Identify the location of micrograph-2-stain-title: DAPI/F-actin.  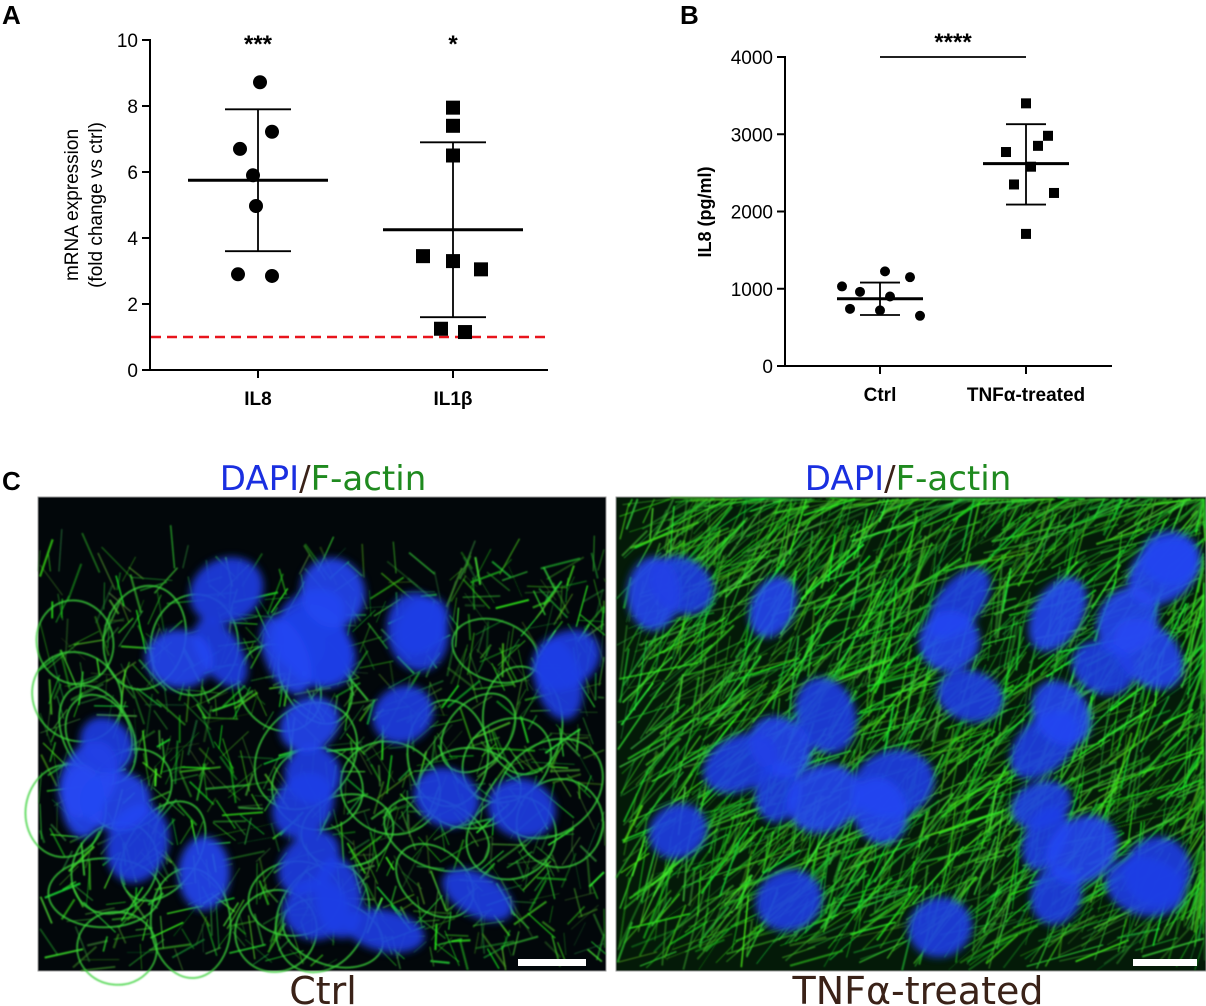
(908, 479).